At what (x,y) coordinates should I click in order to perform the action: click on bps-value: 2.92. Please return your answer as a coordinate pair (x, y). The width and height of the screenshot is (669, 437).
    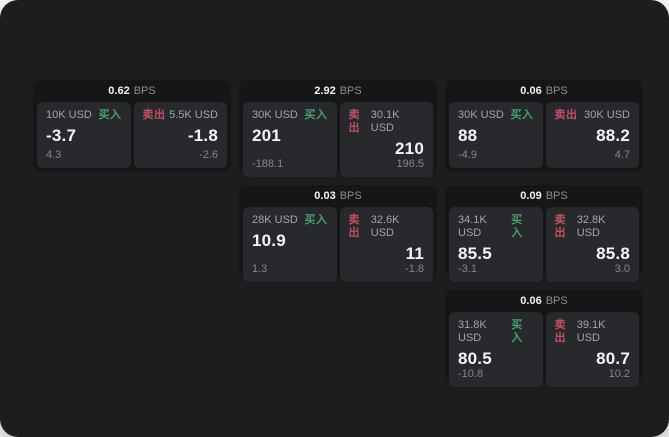
    Looking at the image, I should click on (325, 91).